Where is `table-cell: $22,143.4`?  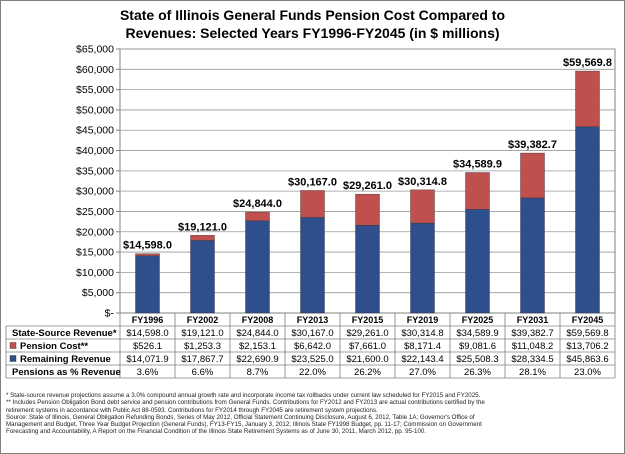 table-cell: $22,143.4 is located at coordinates (422, 359).